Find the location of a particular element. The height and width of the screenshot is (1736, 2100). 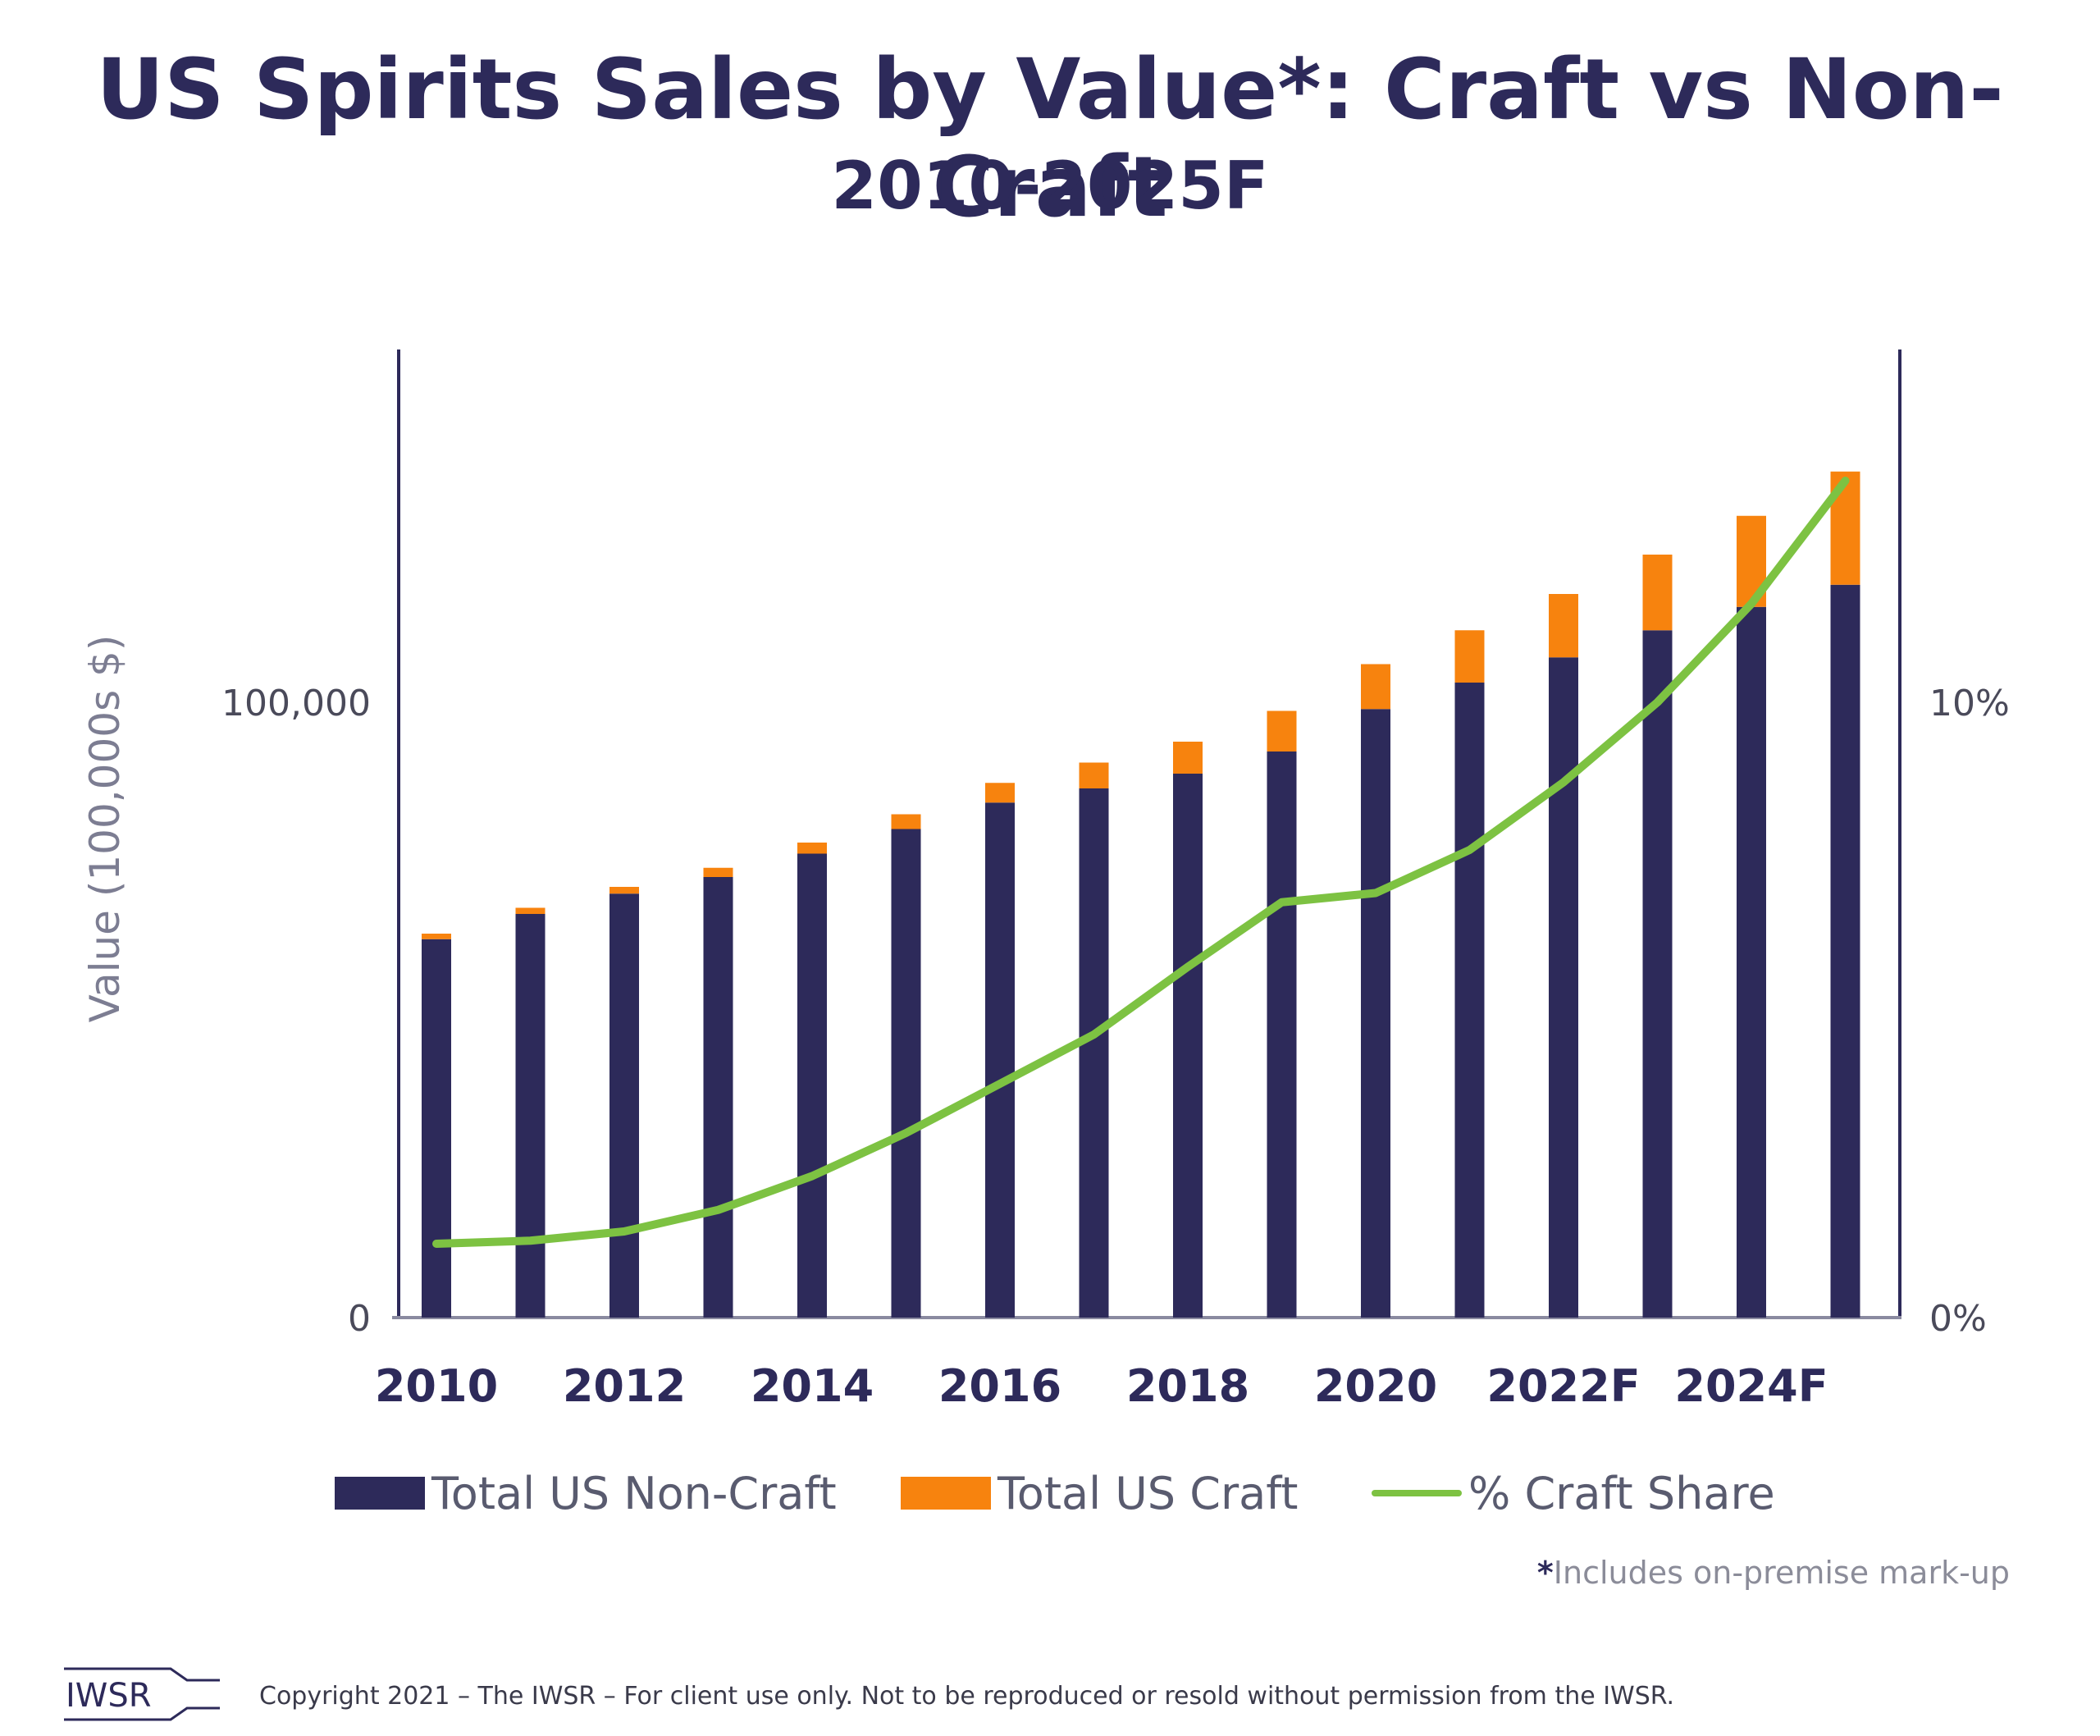

iwsr-logo: IWSR is located at coordinates (142, 1694).